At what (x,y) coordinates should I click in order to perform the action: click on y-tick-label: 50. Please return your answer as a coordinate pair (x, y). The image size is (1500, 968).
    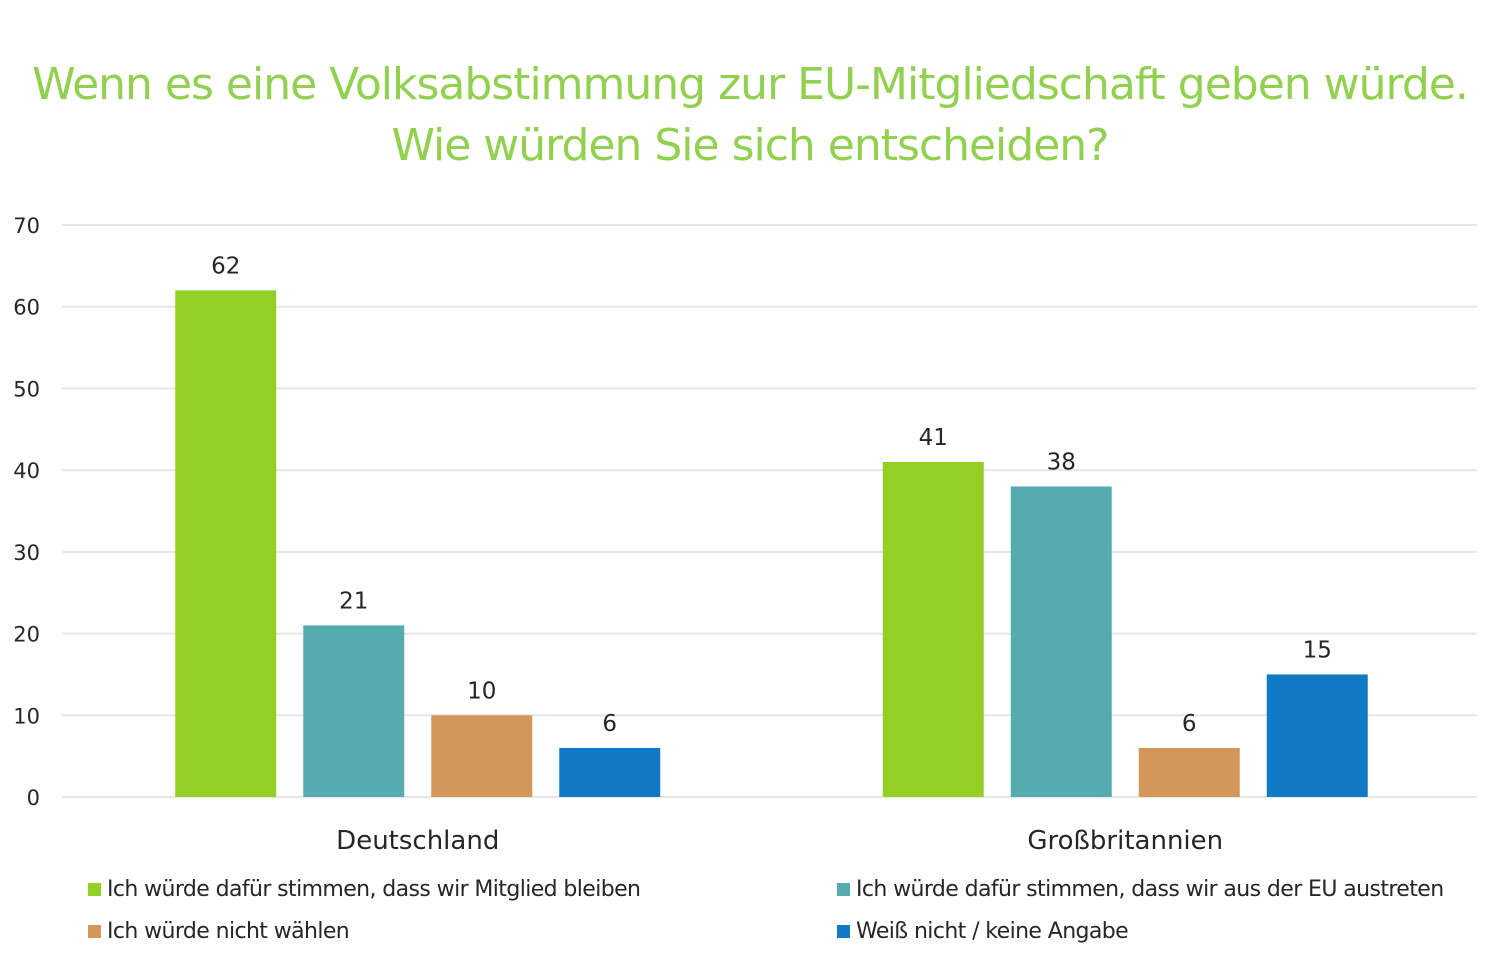
    Looking at the image, I should click on (26, 389).